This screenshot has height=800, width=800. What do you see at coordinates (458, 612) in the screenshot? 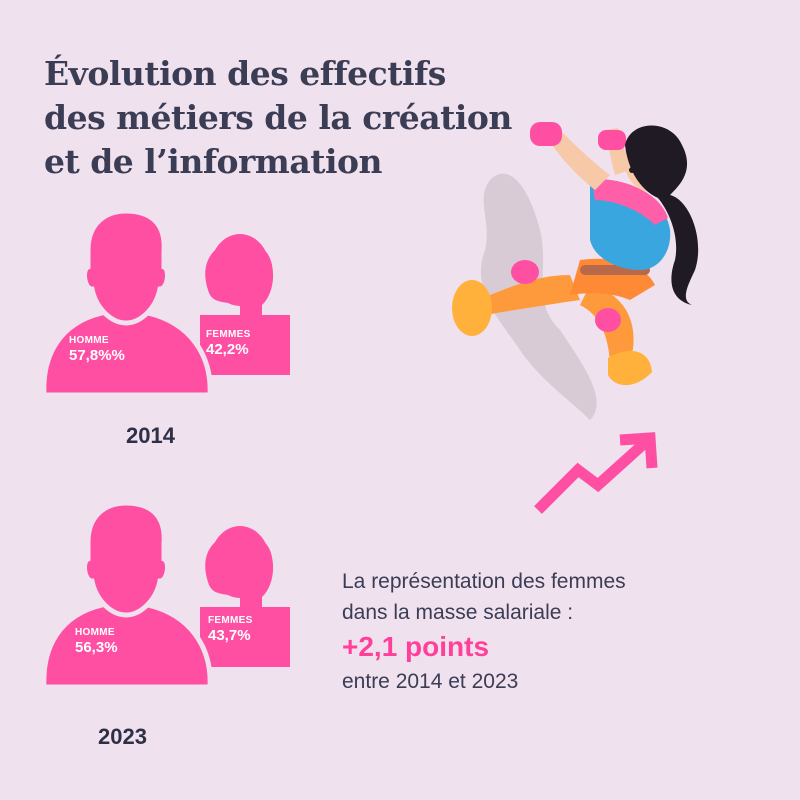
I see `stat-line-2: dans la masse salariale :` at bounding box center [458, 612].